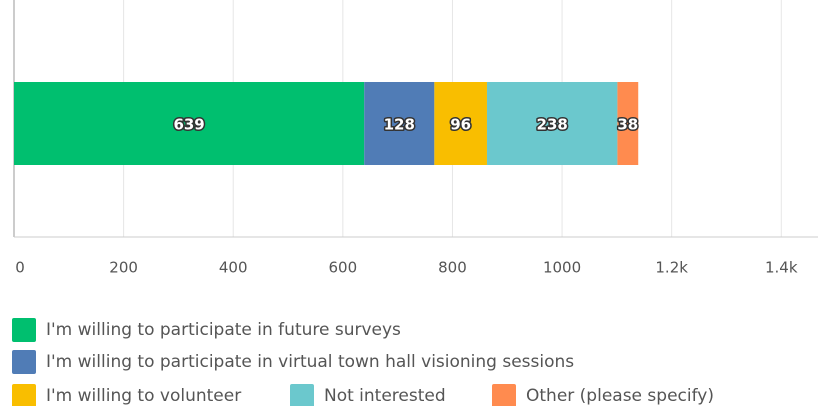 This screenshot has width=820, height=406. I want to click on legend-label: I'm willing to volunteer, so click(143, 396).